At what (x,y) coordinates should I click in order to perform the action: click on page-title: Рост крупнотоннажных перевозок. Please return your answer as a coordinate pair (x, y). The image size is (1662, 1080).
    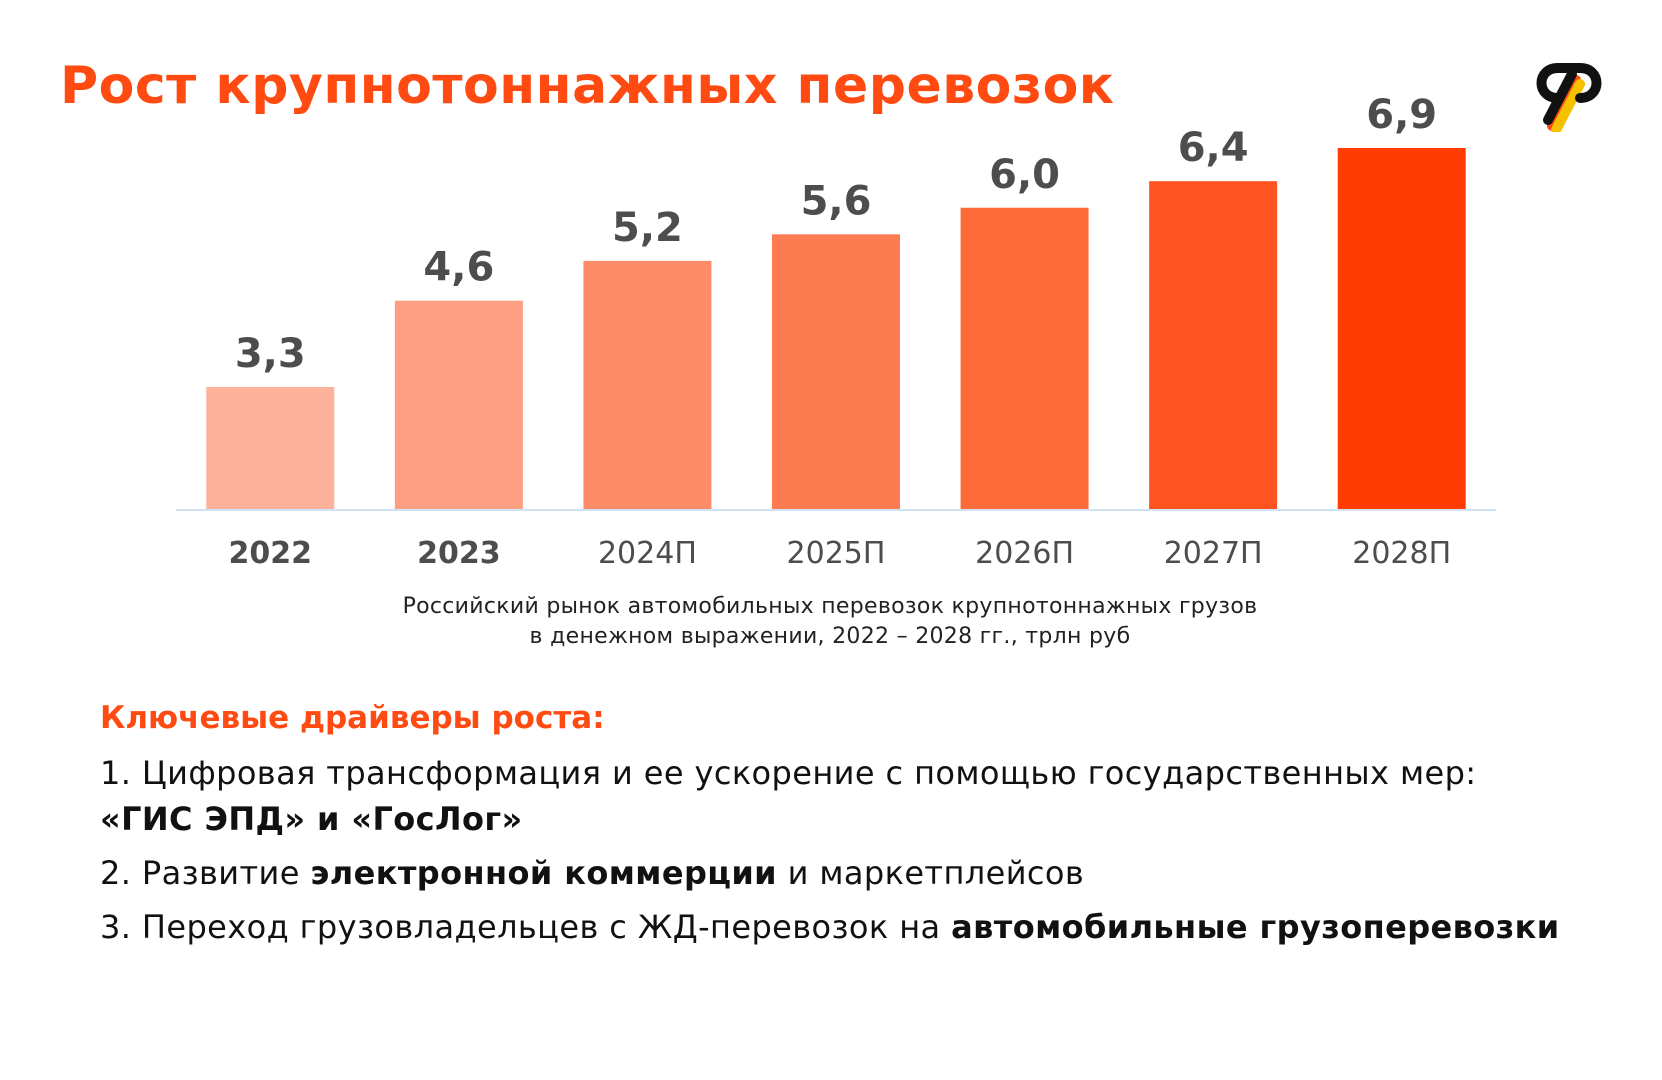
    Looking at the image, I should click on (587, 86).